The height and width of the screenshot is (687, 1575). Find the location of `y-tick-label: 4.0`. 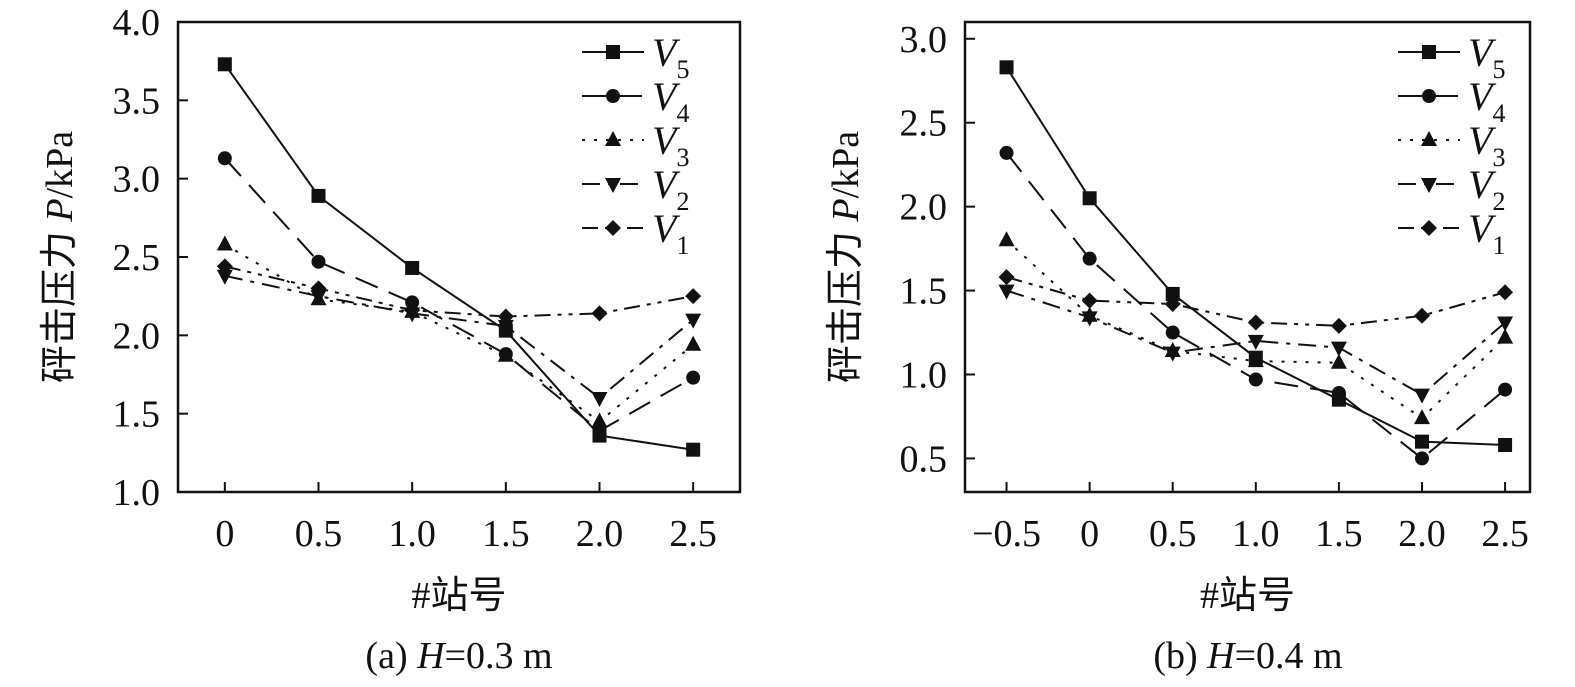

y-tick-label: 4.0 is located at coordinates (137, 23).